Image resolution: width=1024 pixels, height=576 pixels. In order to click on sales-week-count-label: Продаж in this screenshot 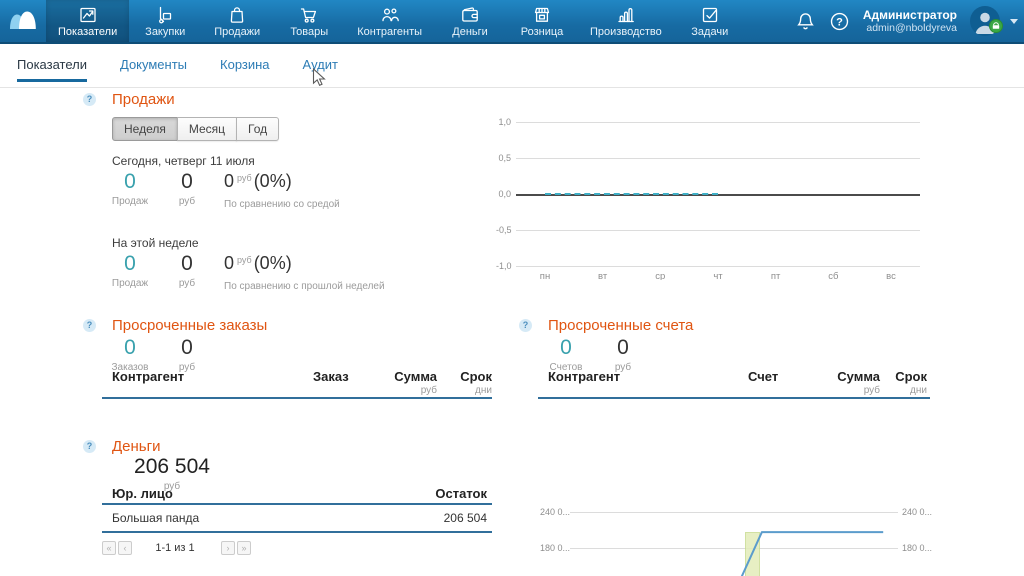, I will do `click(130, 283)`.